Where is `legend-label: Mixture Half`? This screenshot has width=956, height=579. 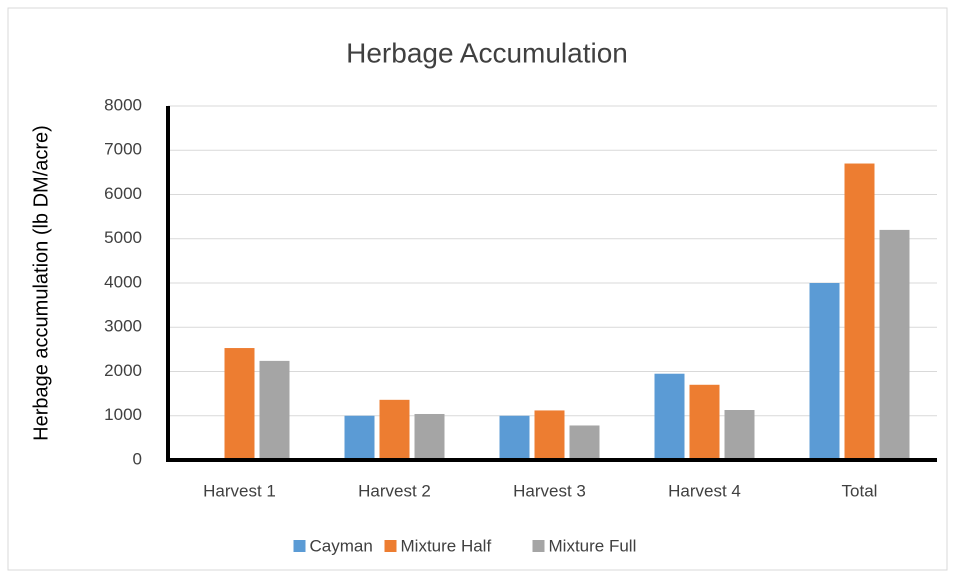
legend-label: Mixture Half is located at coordinates (446, 545).